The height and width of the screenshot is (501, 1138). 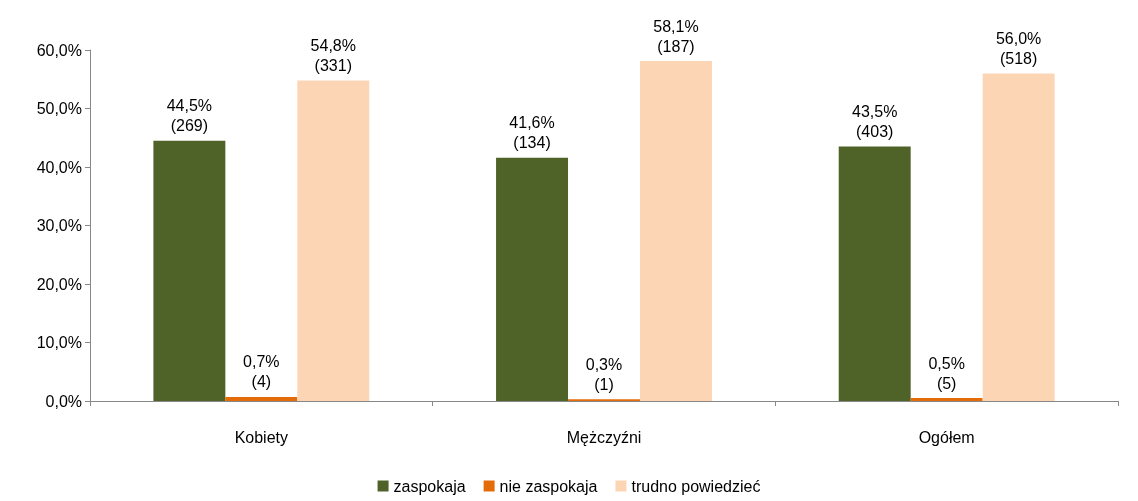 What do you see at coordinates (875, 122) in the screenshot?
I see `data-label: 43,5% (403)` at bounding box center [875, 122].